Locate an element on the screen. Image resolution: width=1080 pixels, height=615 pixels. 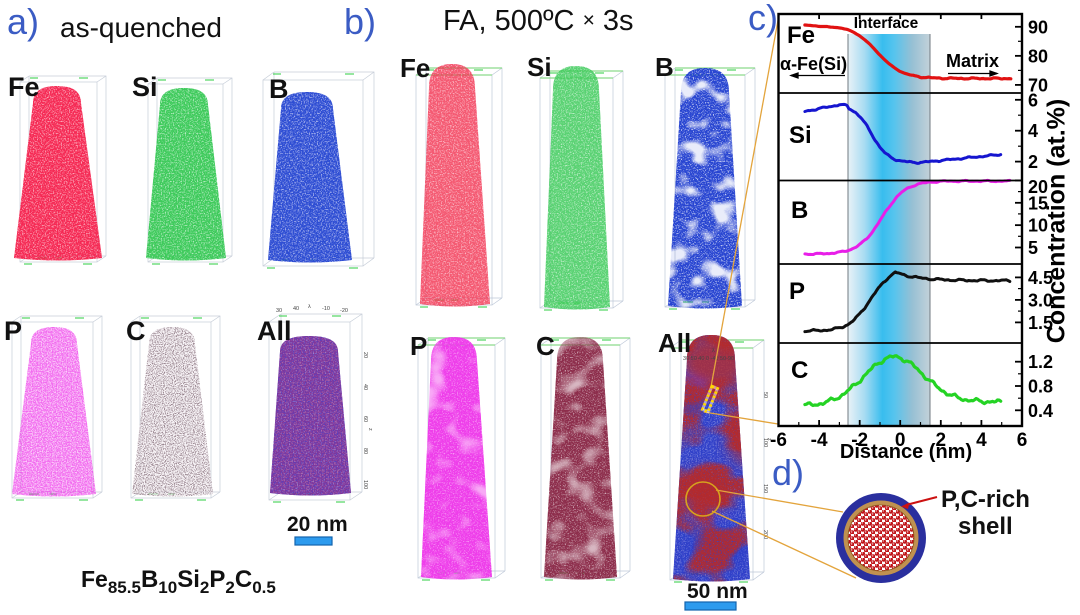
svg-text: 50 nm is located at coordinates (717, 591).